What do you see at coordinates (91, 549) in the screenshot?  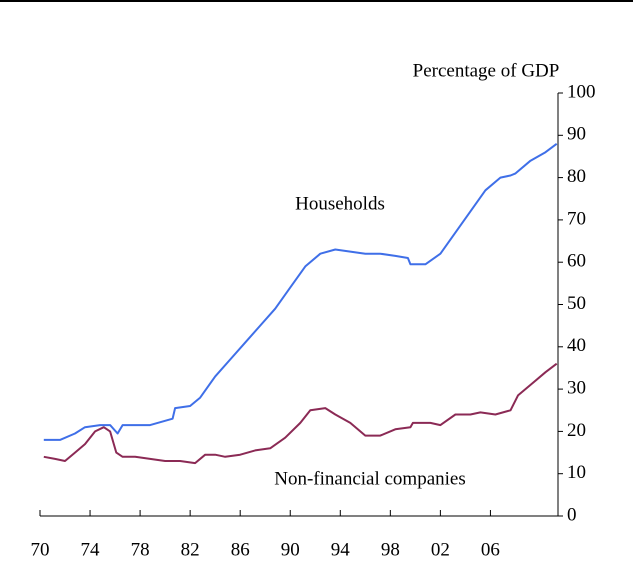 I see `x-tick-label: 74` at bounding box center [91, 549].